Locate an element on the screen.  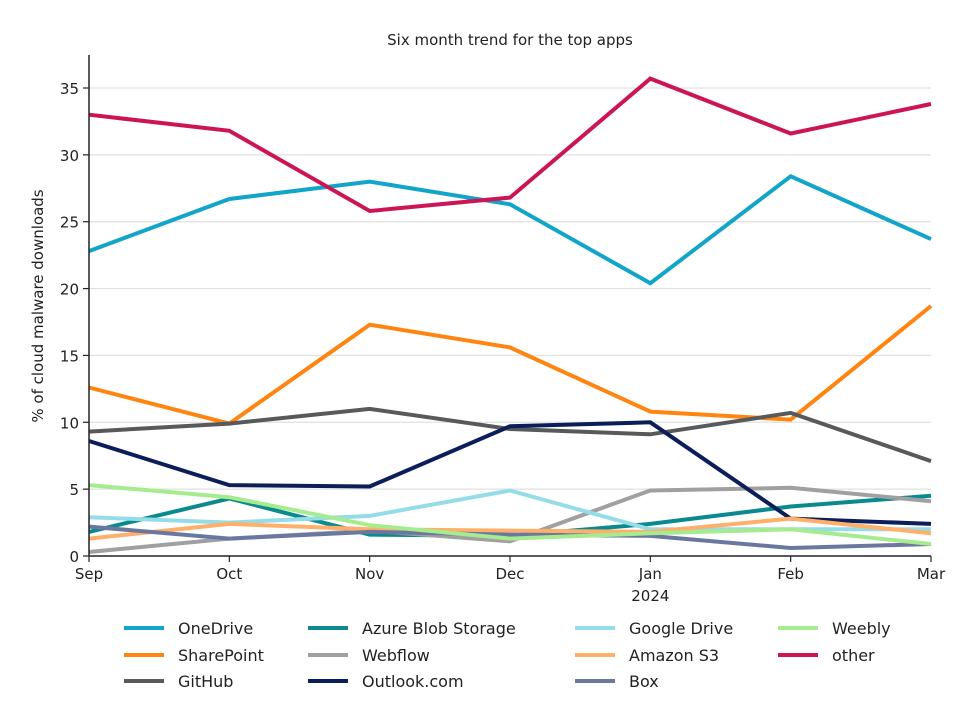
legend-item: other is located at coordinates (826, 655).